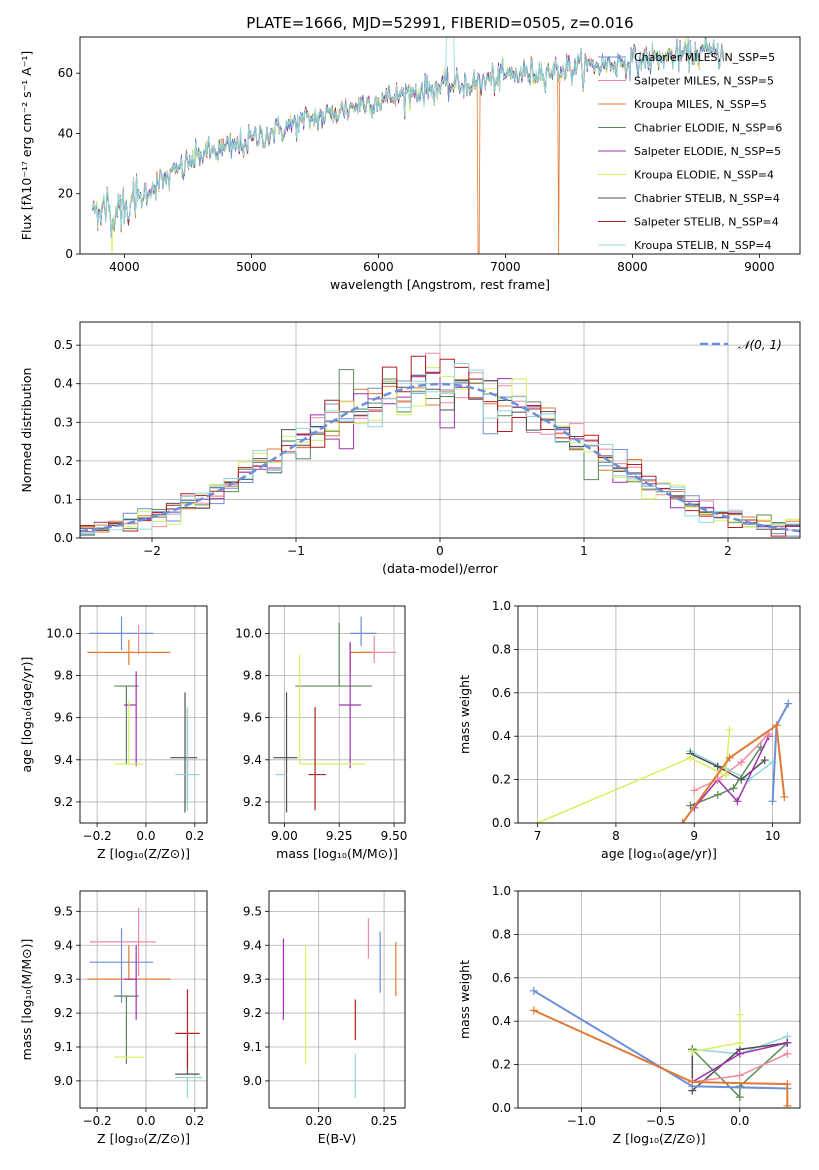 This screenshot has height=1170, width=819. What do you see at coordinates (296, 551) in the screenshot?
I see `x-tick-label: −1` at bounding box center [296, 551].